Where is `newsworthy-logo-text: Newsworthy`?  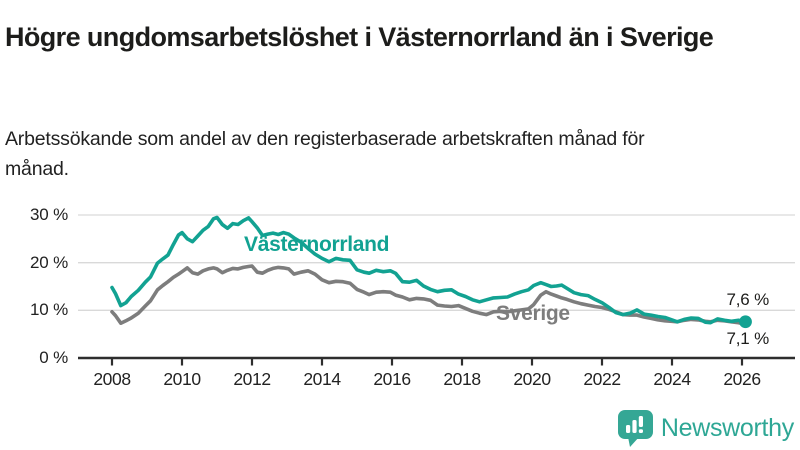 newsworthy-logo-text: Newsworthy is located at coordinates (727, 427).